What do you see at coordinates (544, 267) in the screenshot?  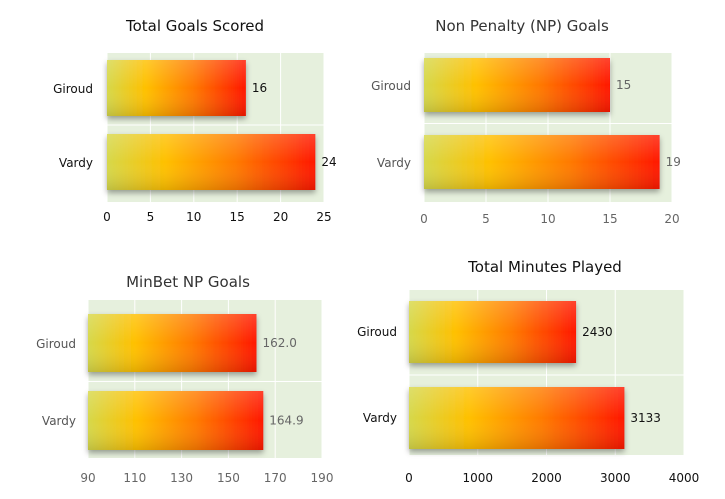 I see `chart-title: Total Minutes Played` at bounding box center [544, 267].